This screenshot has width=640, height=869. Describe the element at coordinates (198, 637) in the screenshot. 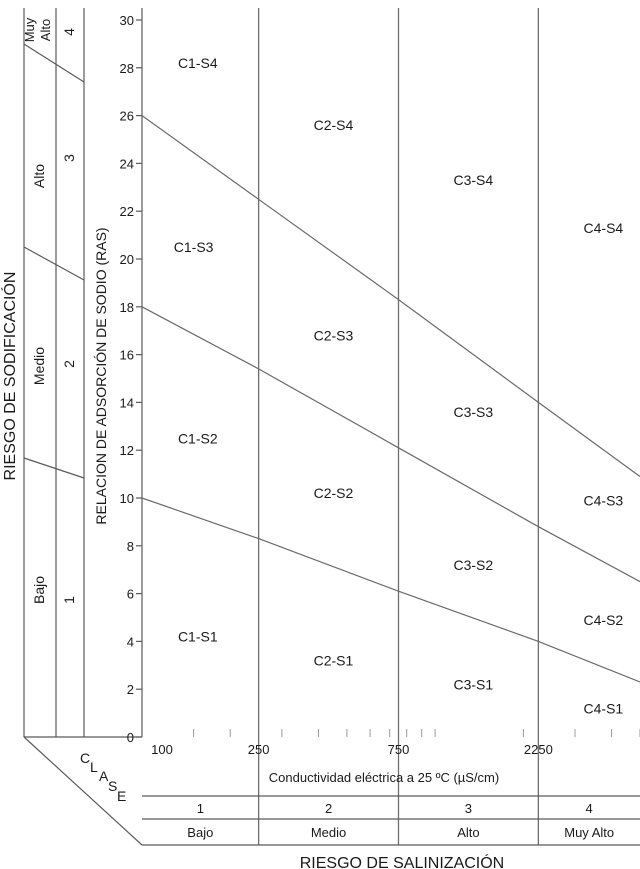

I see `zone-label: C1-S1` at that location.